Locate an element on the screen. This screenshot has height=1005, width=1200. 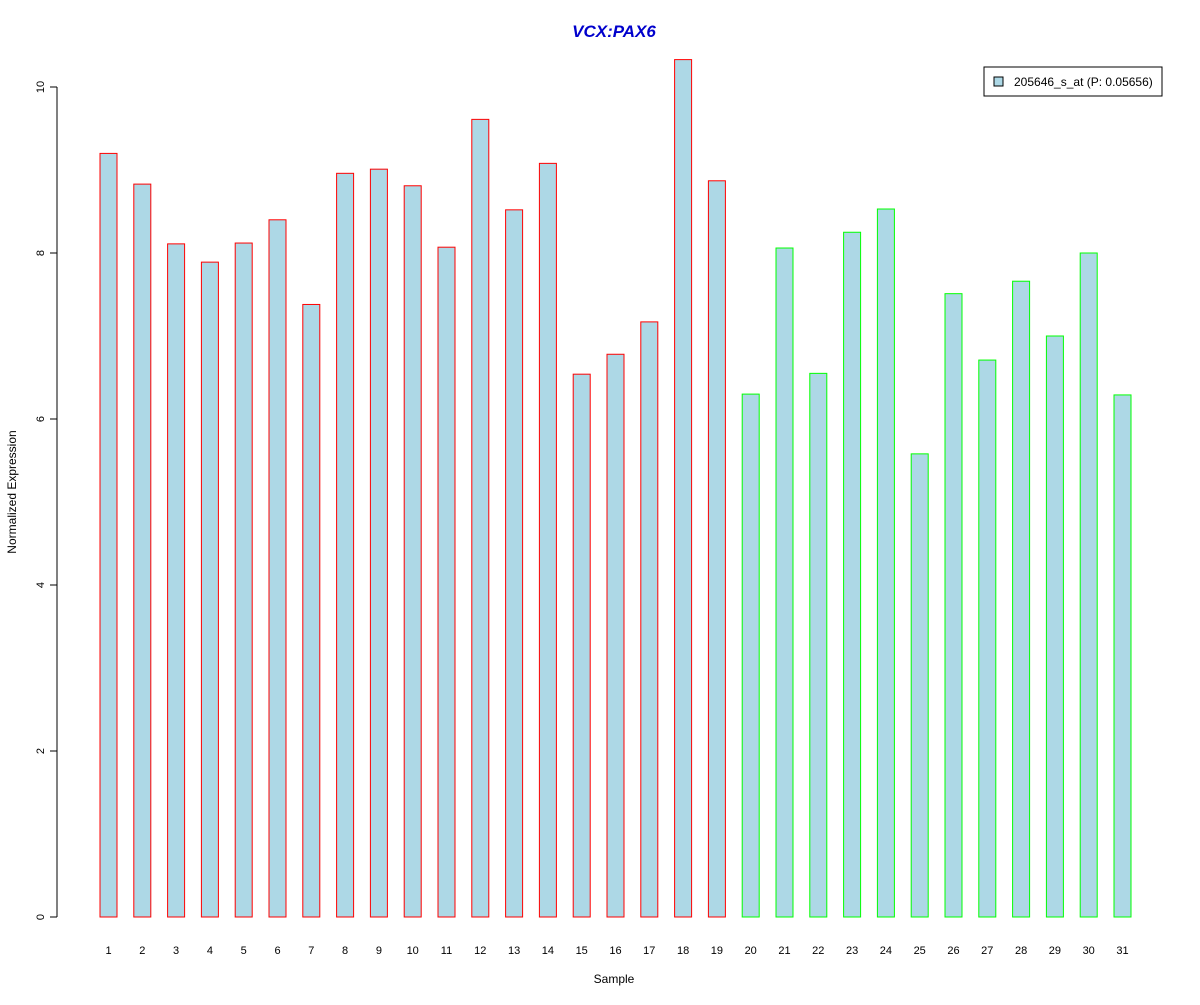
x-tick-label: 20 is located at coordinates (751, 951).